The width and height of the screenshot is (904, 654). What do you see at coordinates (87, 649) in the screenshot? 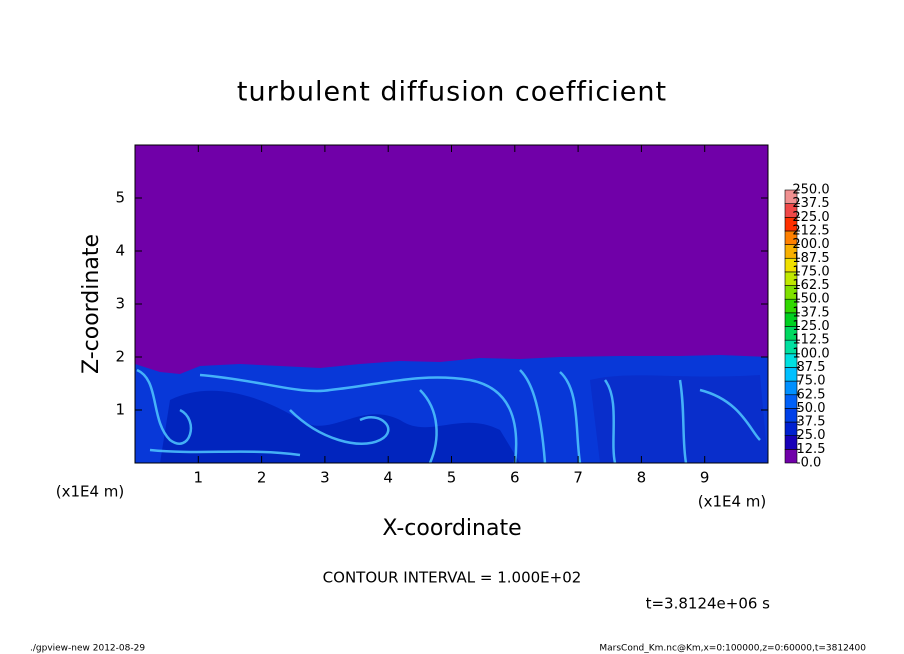
I see `footer-left: ./gpview-new 2012-08-29` at bounding box center [87, 649].